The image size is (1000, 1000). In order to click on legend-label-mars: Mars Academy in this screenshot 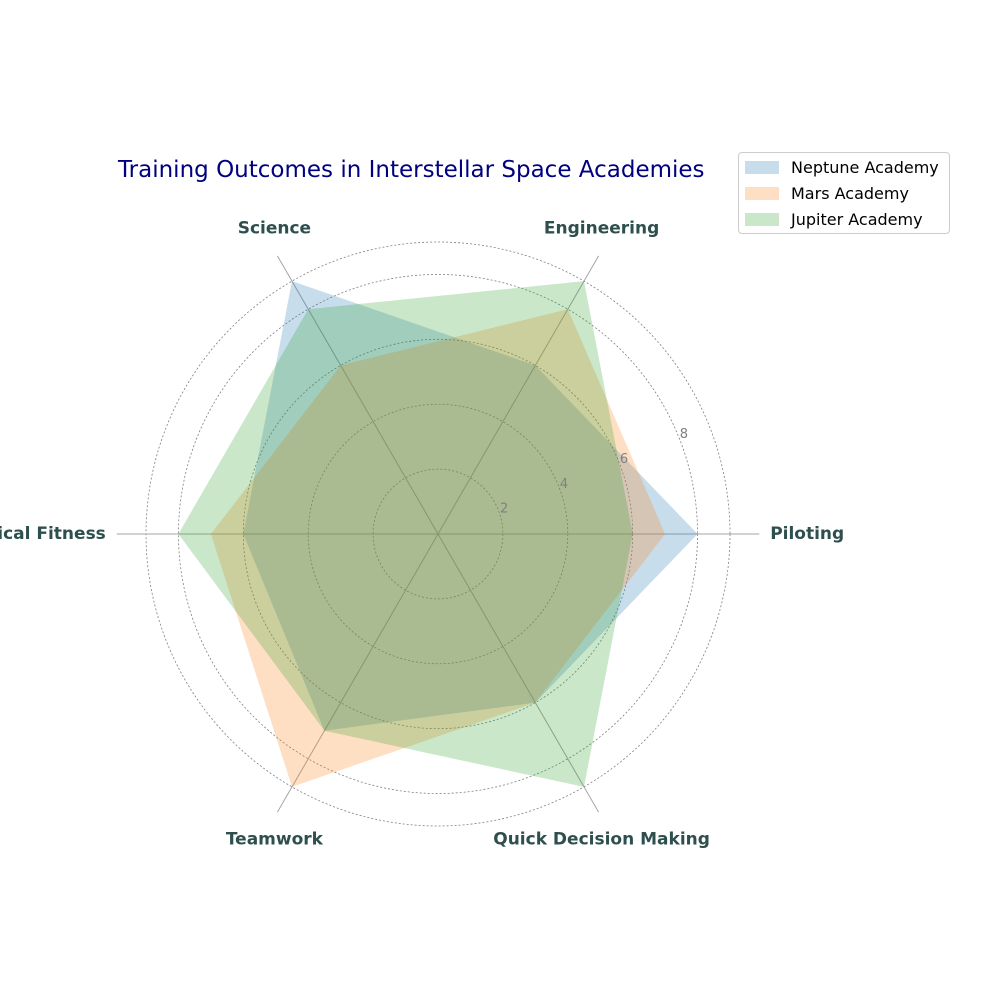, I will do `click(850, 193)`.